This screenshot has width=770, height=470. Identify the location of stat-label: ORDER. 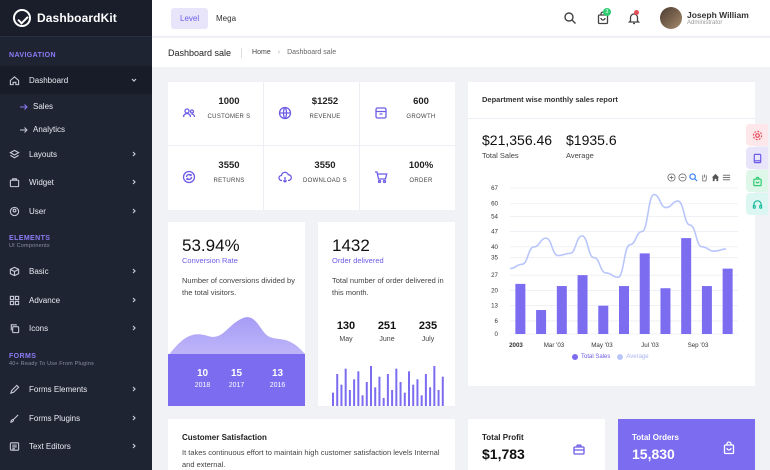
(421, 181).